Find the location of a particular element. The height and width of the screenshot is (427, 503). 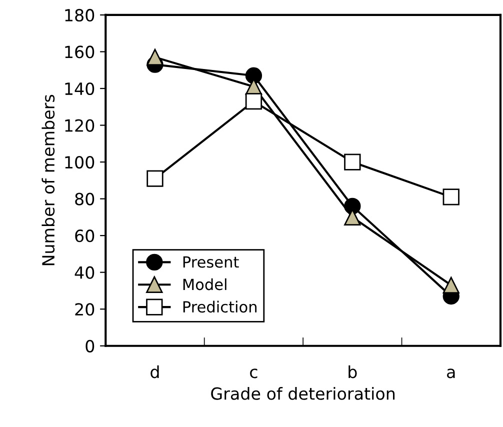

y-tick-label: 40 is located at coordinates (84, 272).